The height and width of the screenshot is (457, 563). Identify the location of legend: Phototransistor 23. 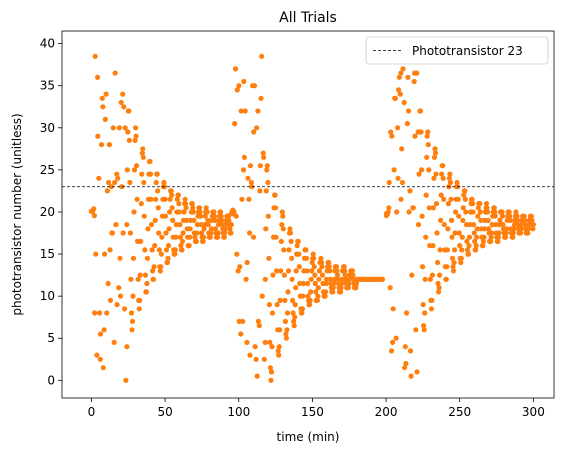
(457, 50).